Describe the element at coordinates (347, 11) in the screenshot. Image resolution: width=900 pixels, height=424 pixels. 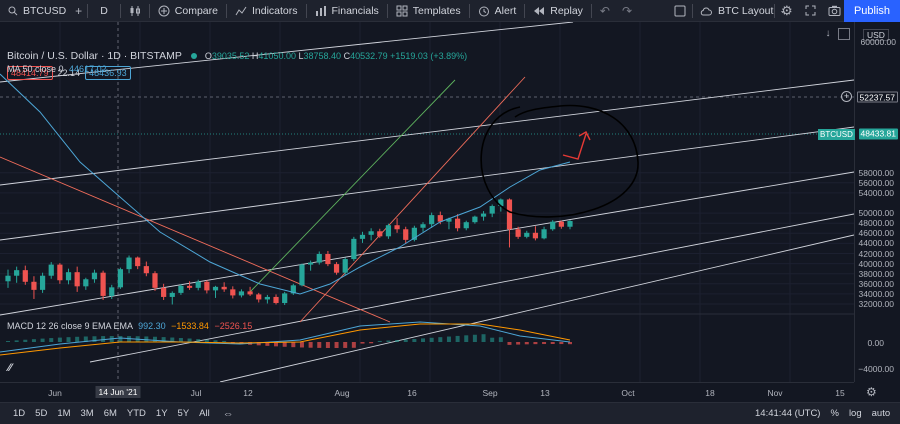
I see `financials-button: Financials` at that location.